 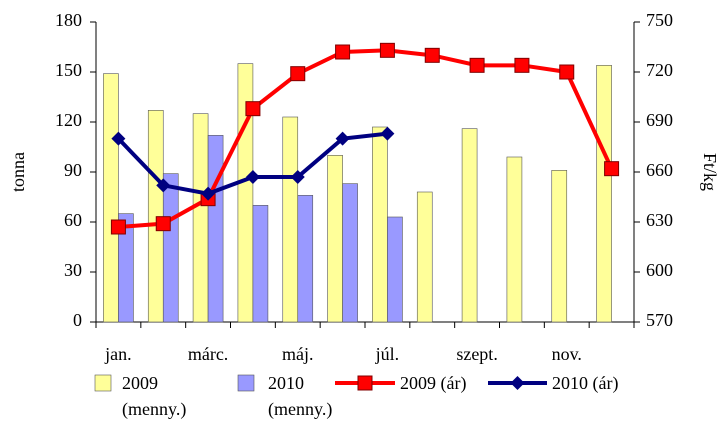 I want to click on legend-label: 2009 (ár), so click(x=433, y=383).